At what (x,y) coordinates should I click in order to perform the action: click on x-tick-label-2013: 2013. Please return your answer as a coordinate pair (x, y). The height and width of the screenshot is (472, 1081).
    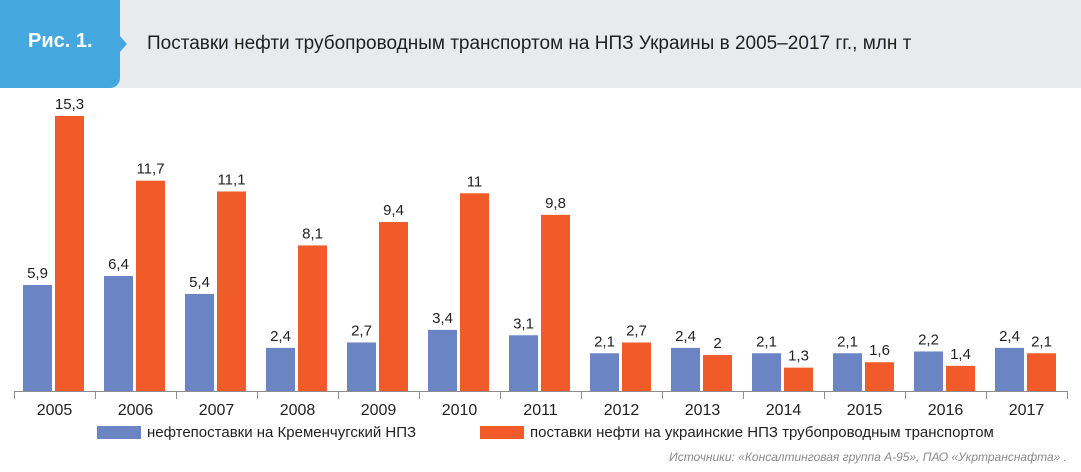
    Looking at the image, I should click on (703, 410).